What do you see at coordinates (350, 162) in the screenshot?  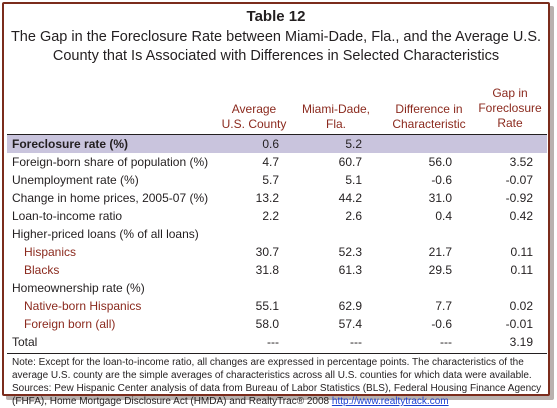 I see `cell-miami: 60.7` at bounding box center [350, 162].